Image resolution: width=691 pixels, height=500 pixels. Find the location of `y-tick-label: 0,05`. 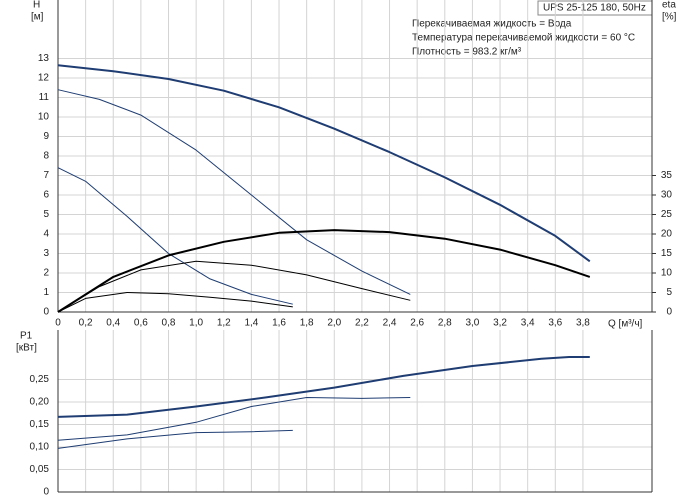

y-tick-label: 0,05 is located at coordinates (40, 469).